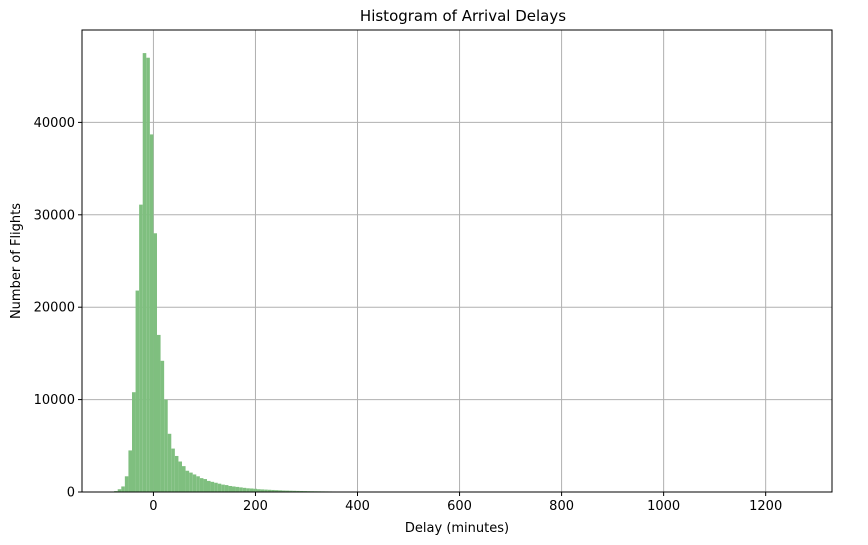  What do you see at coordinates (54, 215) in the screenshot?
I see `y-tick-label: 30000` at bounding box center [54, 215].